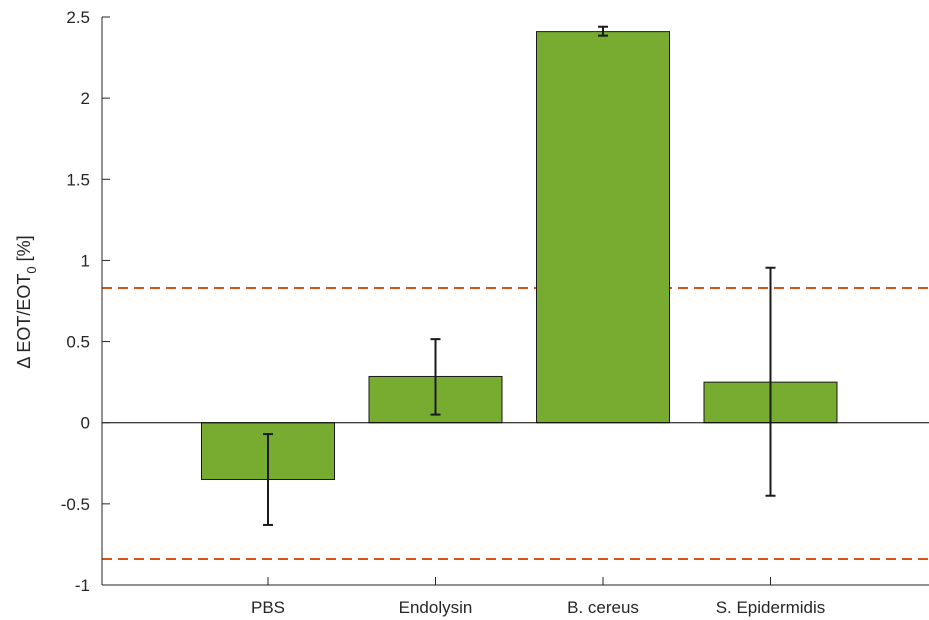 Image resolution: width=929 pixels, height=620 pixels. What do you see at coordinates (85, 98) in the screenshot?
I see `y-tick-label-6: 2` at bounding box center [85, 98].